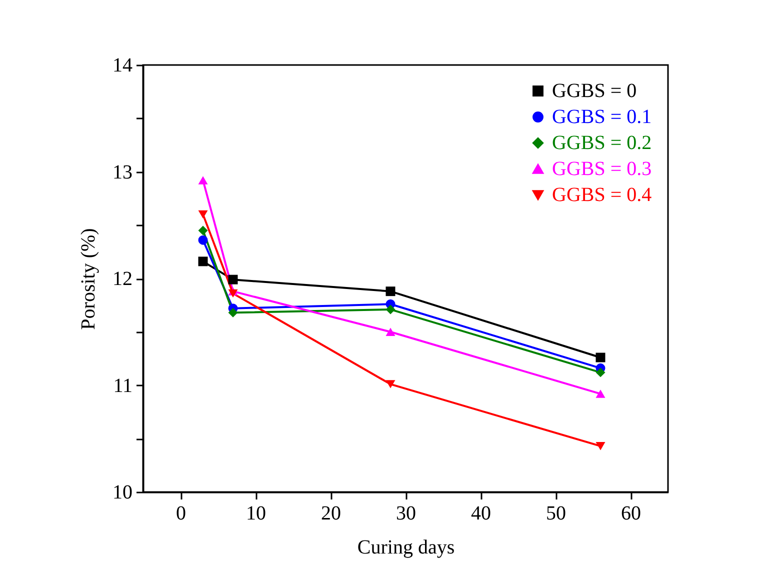 Image resolution: width=760 pixels, height=584 pixels. I want to click on y-tick-label: 10, so click(122, 493).